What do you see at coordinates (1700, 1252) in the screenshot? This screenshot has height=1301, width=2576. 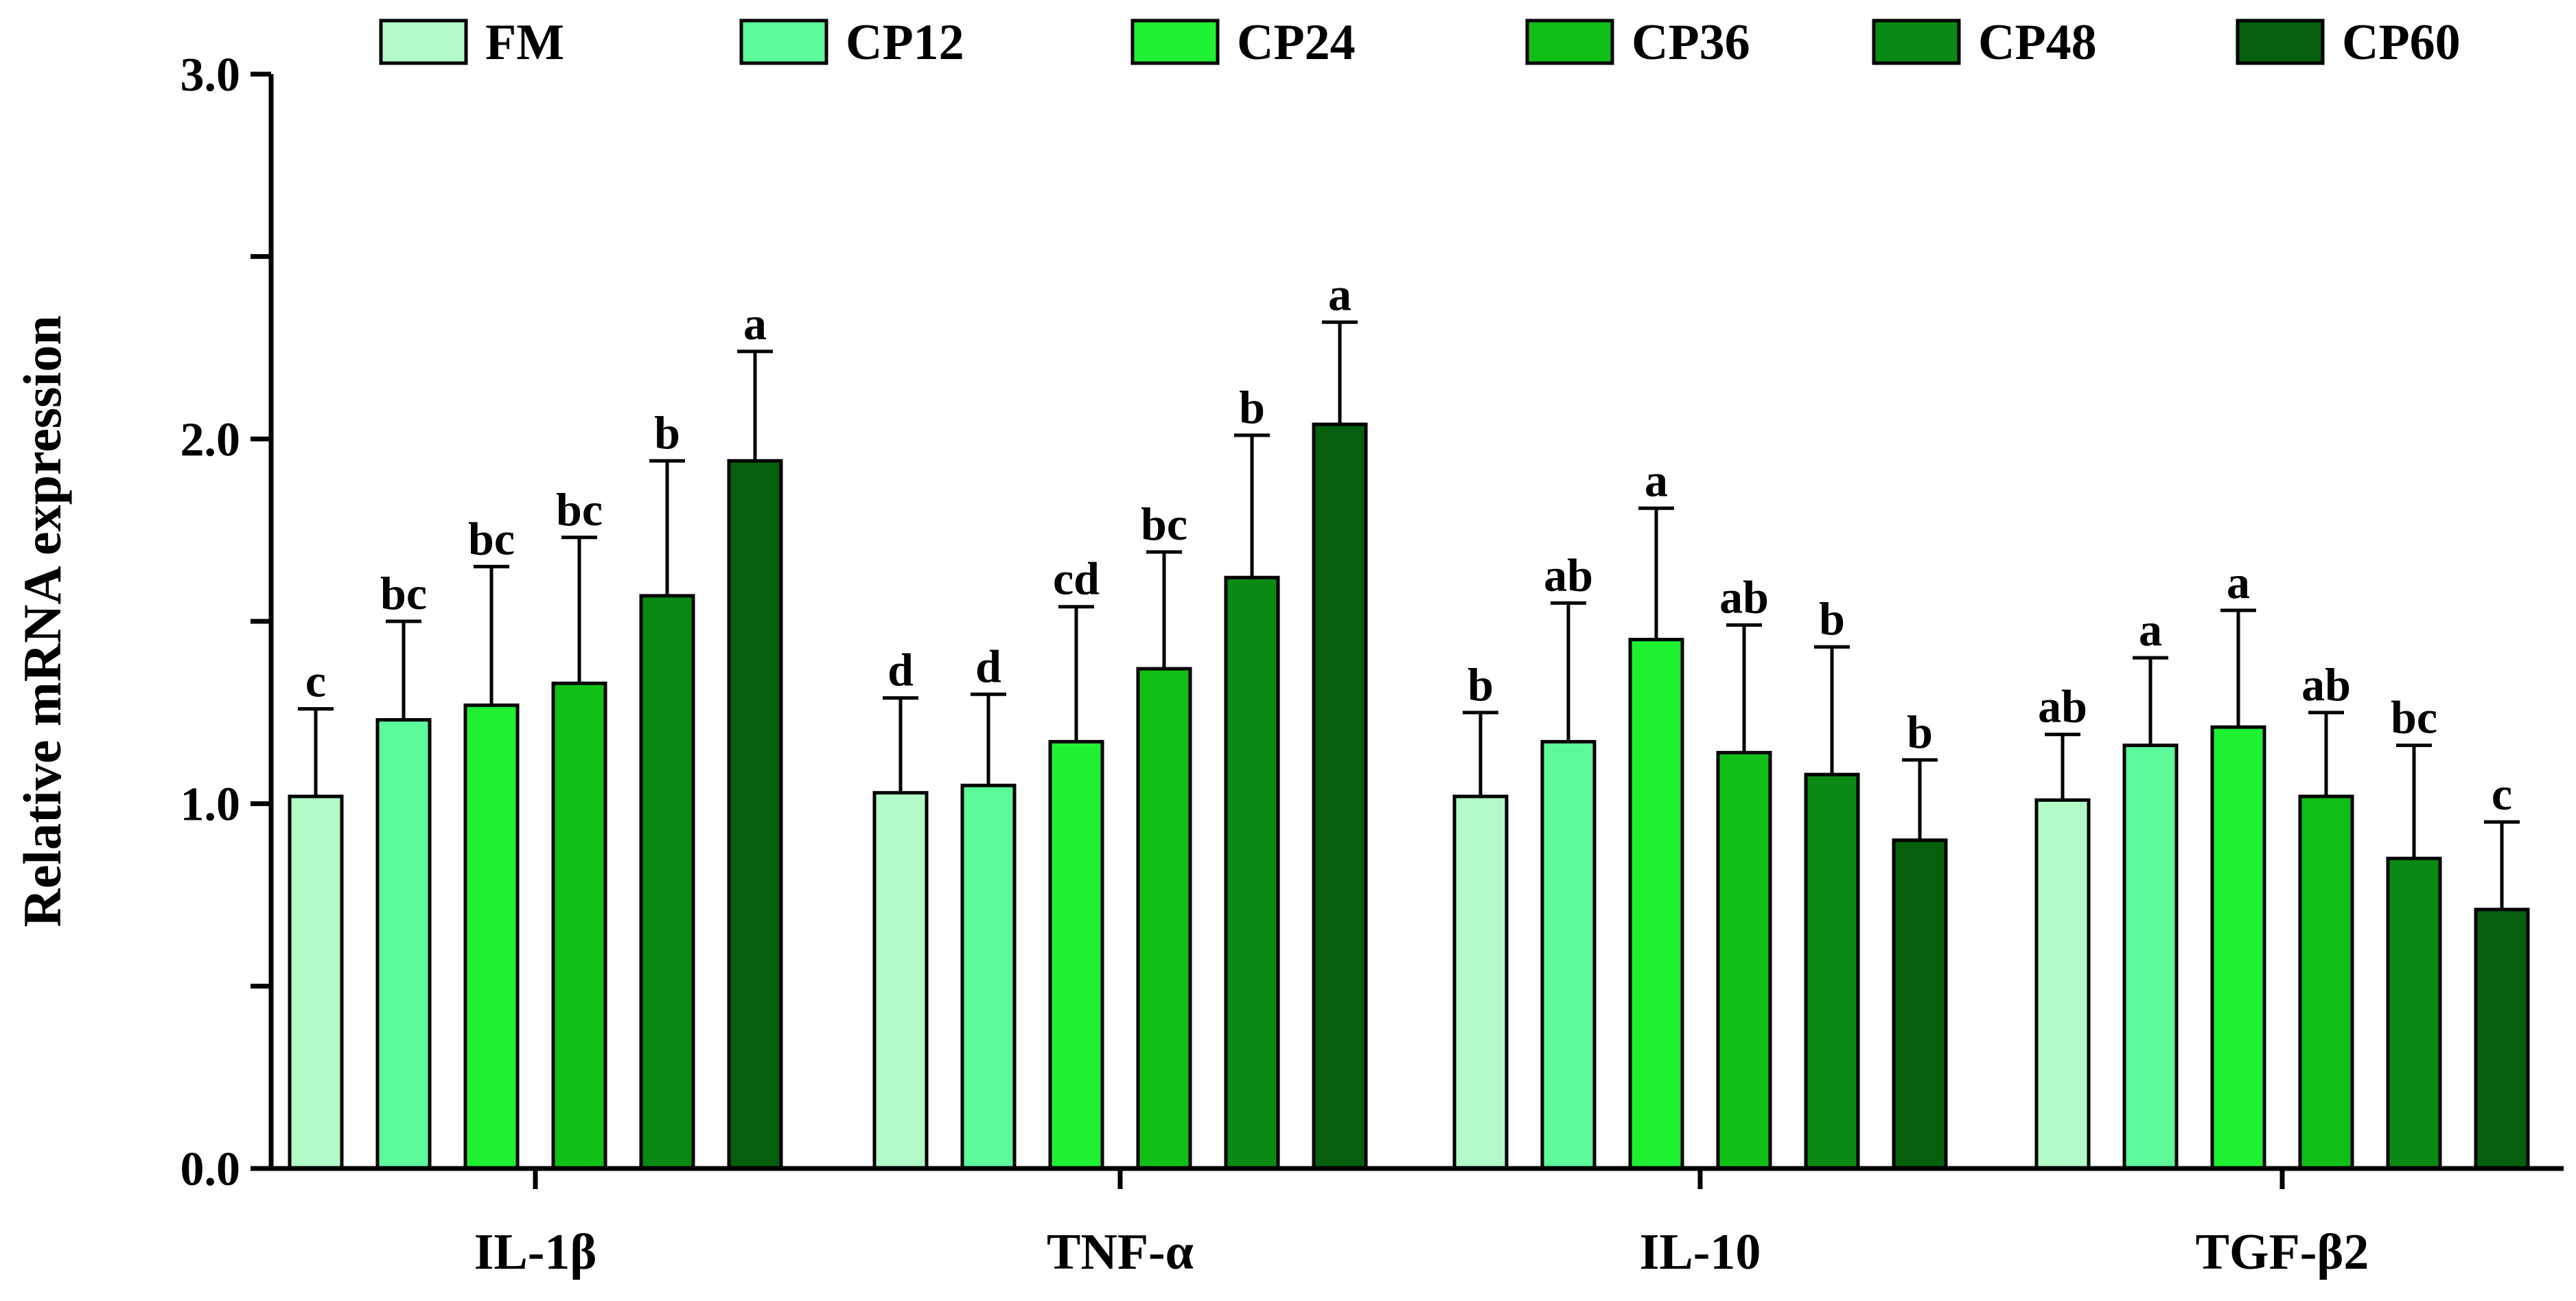 I see `category-label: IL-10` at bounding box center [1700, 1252].